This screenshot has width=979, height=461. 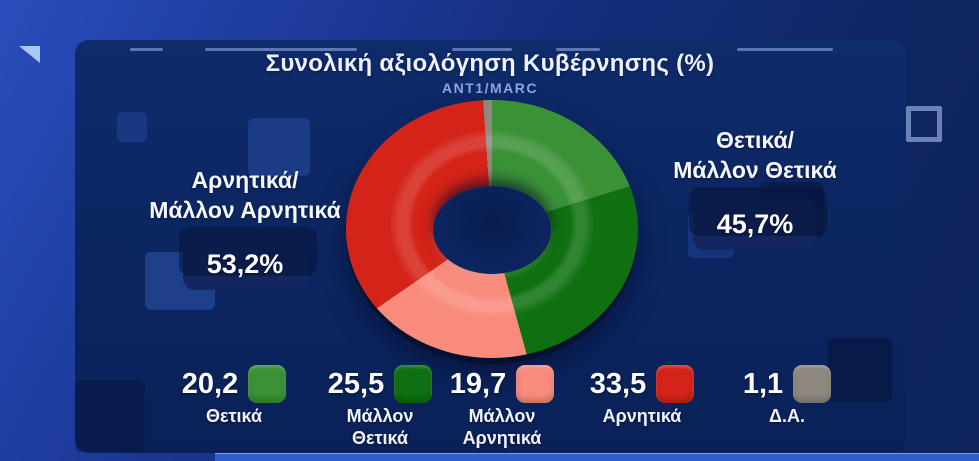 I want to click on legend-value: 25,5, so click(x=356, y=383).